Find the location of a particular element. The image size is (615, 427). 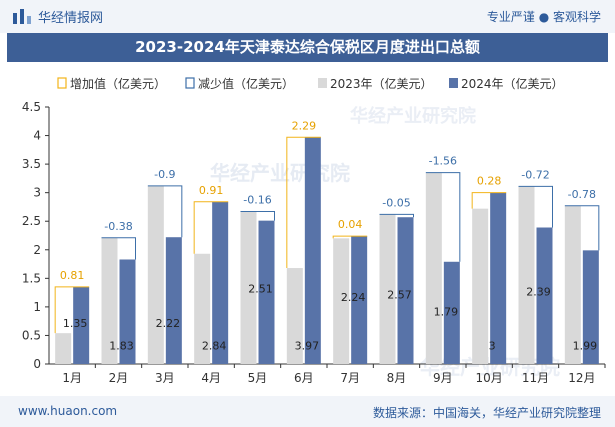

x-tick-label: 12月 is located at coordinates (581, 378).